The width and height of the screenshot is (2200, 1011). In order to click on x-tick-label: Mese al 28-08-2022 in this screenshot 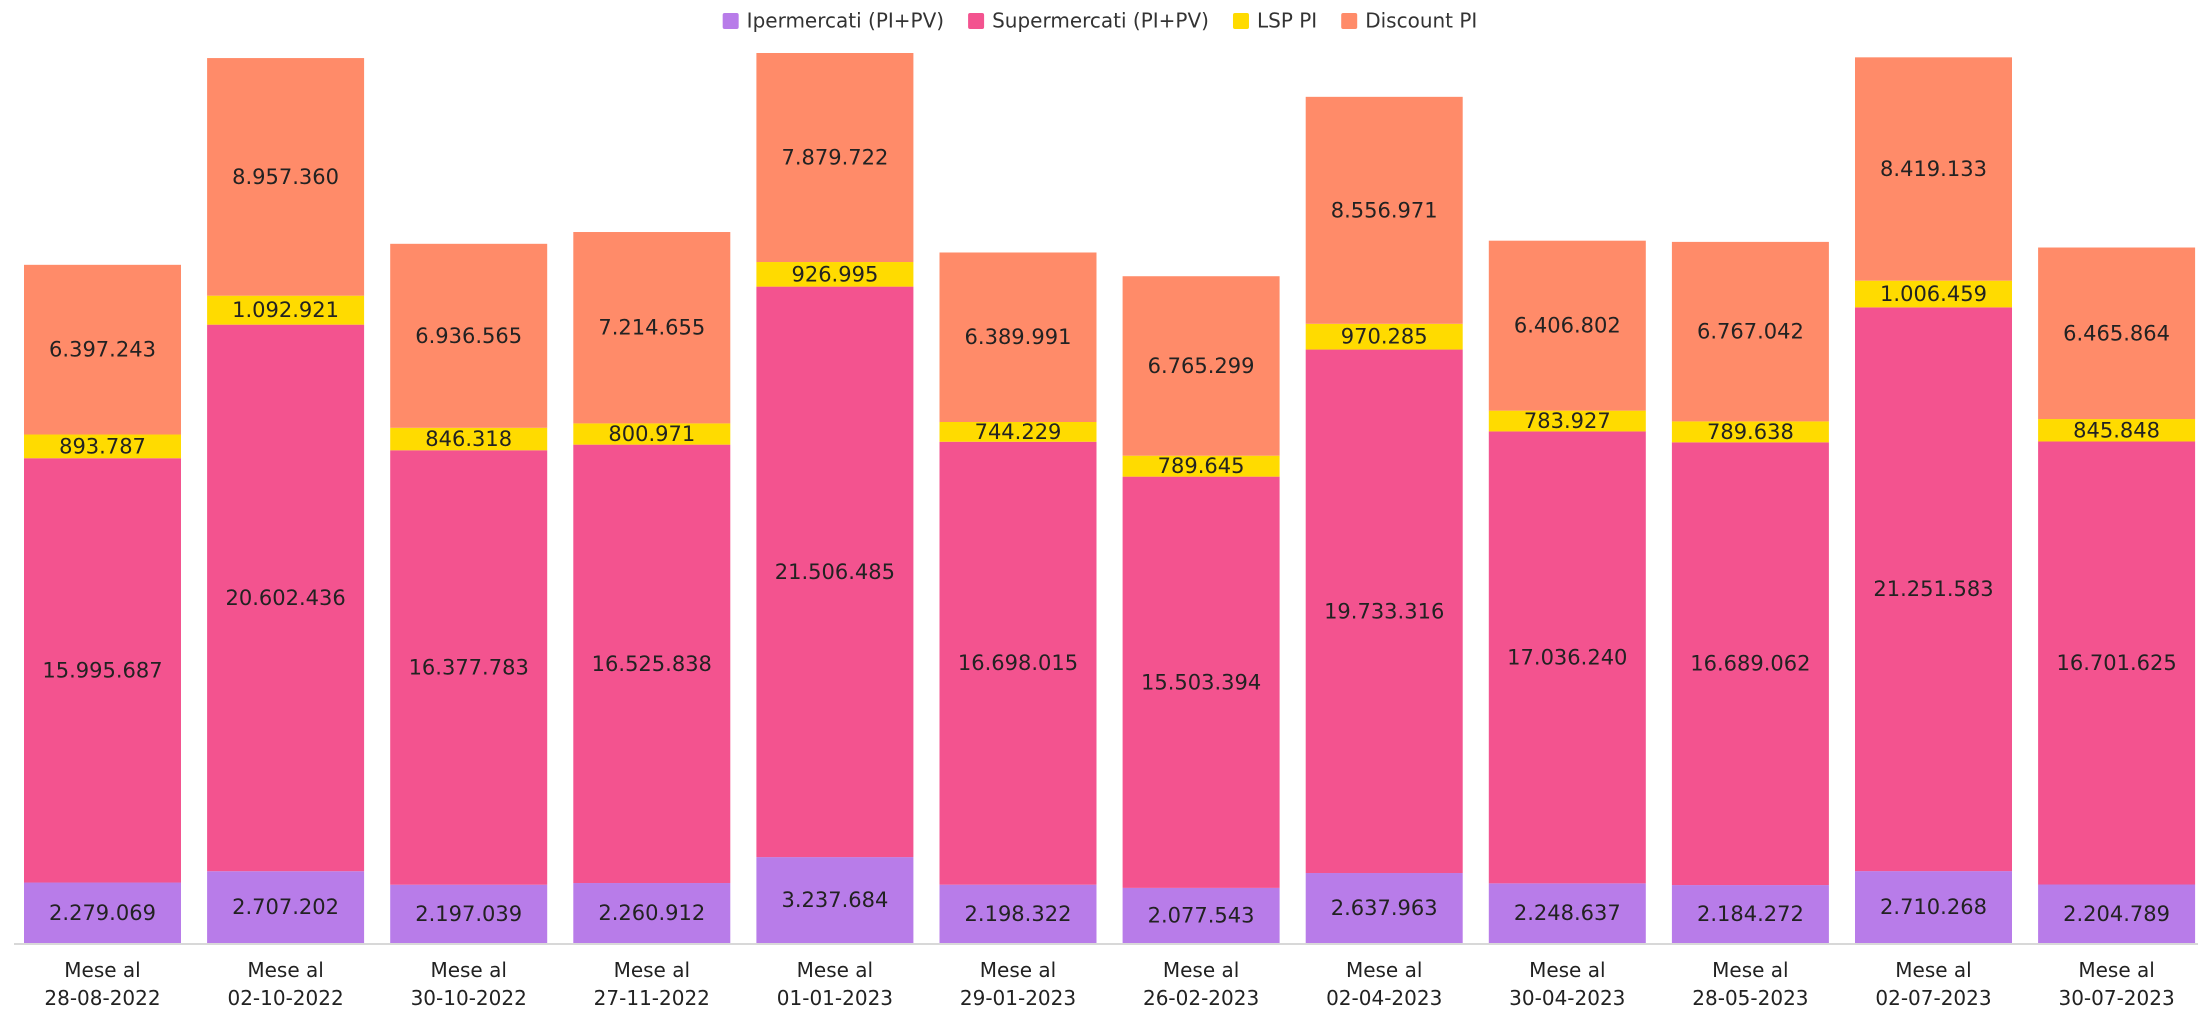, I will do `click(102, 984)`.